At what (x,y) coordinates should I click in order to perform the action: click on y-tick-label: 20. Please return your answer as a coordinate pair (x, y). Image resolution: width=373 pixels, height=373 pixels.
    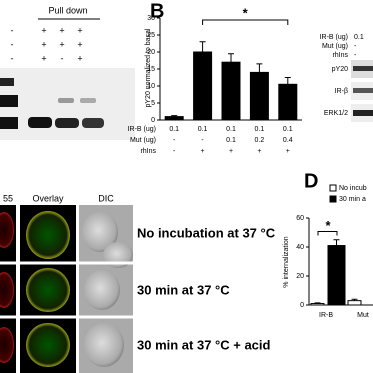
    Looking at the image, I should click on (300, 276).